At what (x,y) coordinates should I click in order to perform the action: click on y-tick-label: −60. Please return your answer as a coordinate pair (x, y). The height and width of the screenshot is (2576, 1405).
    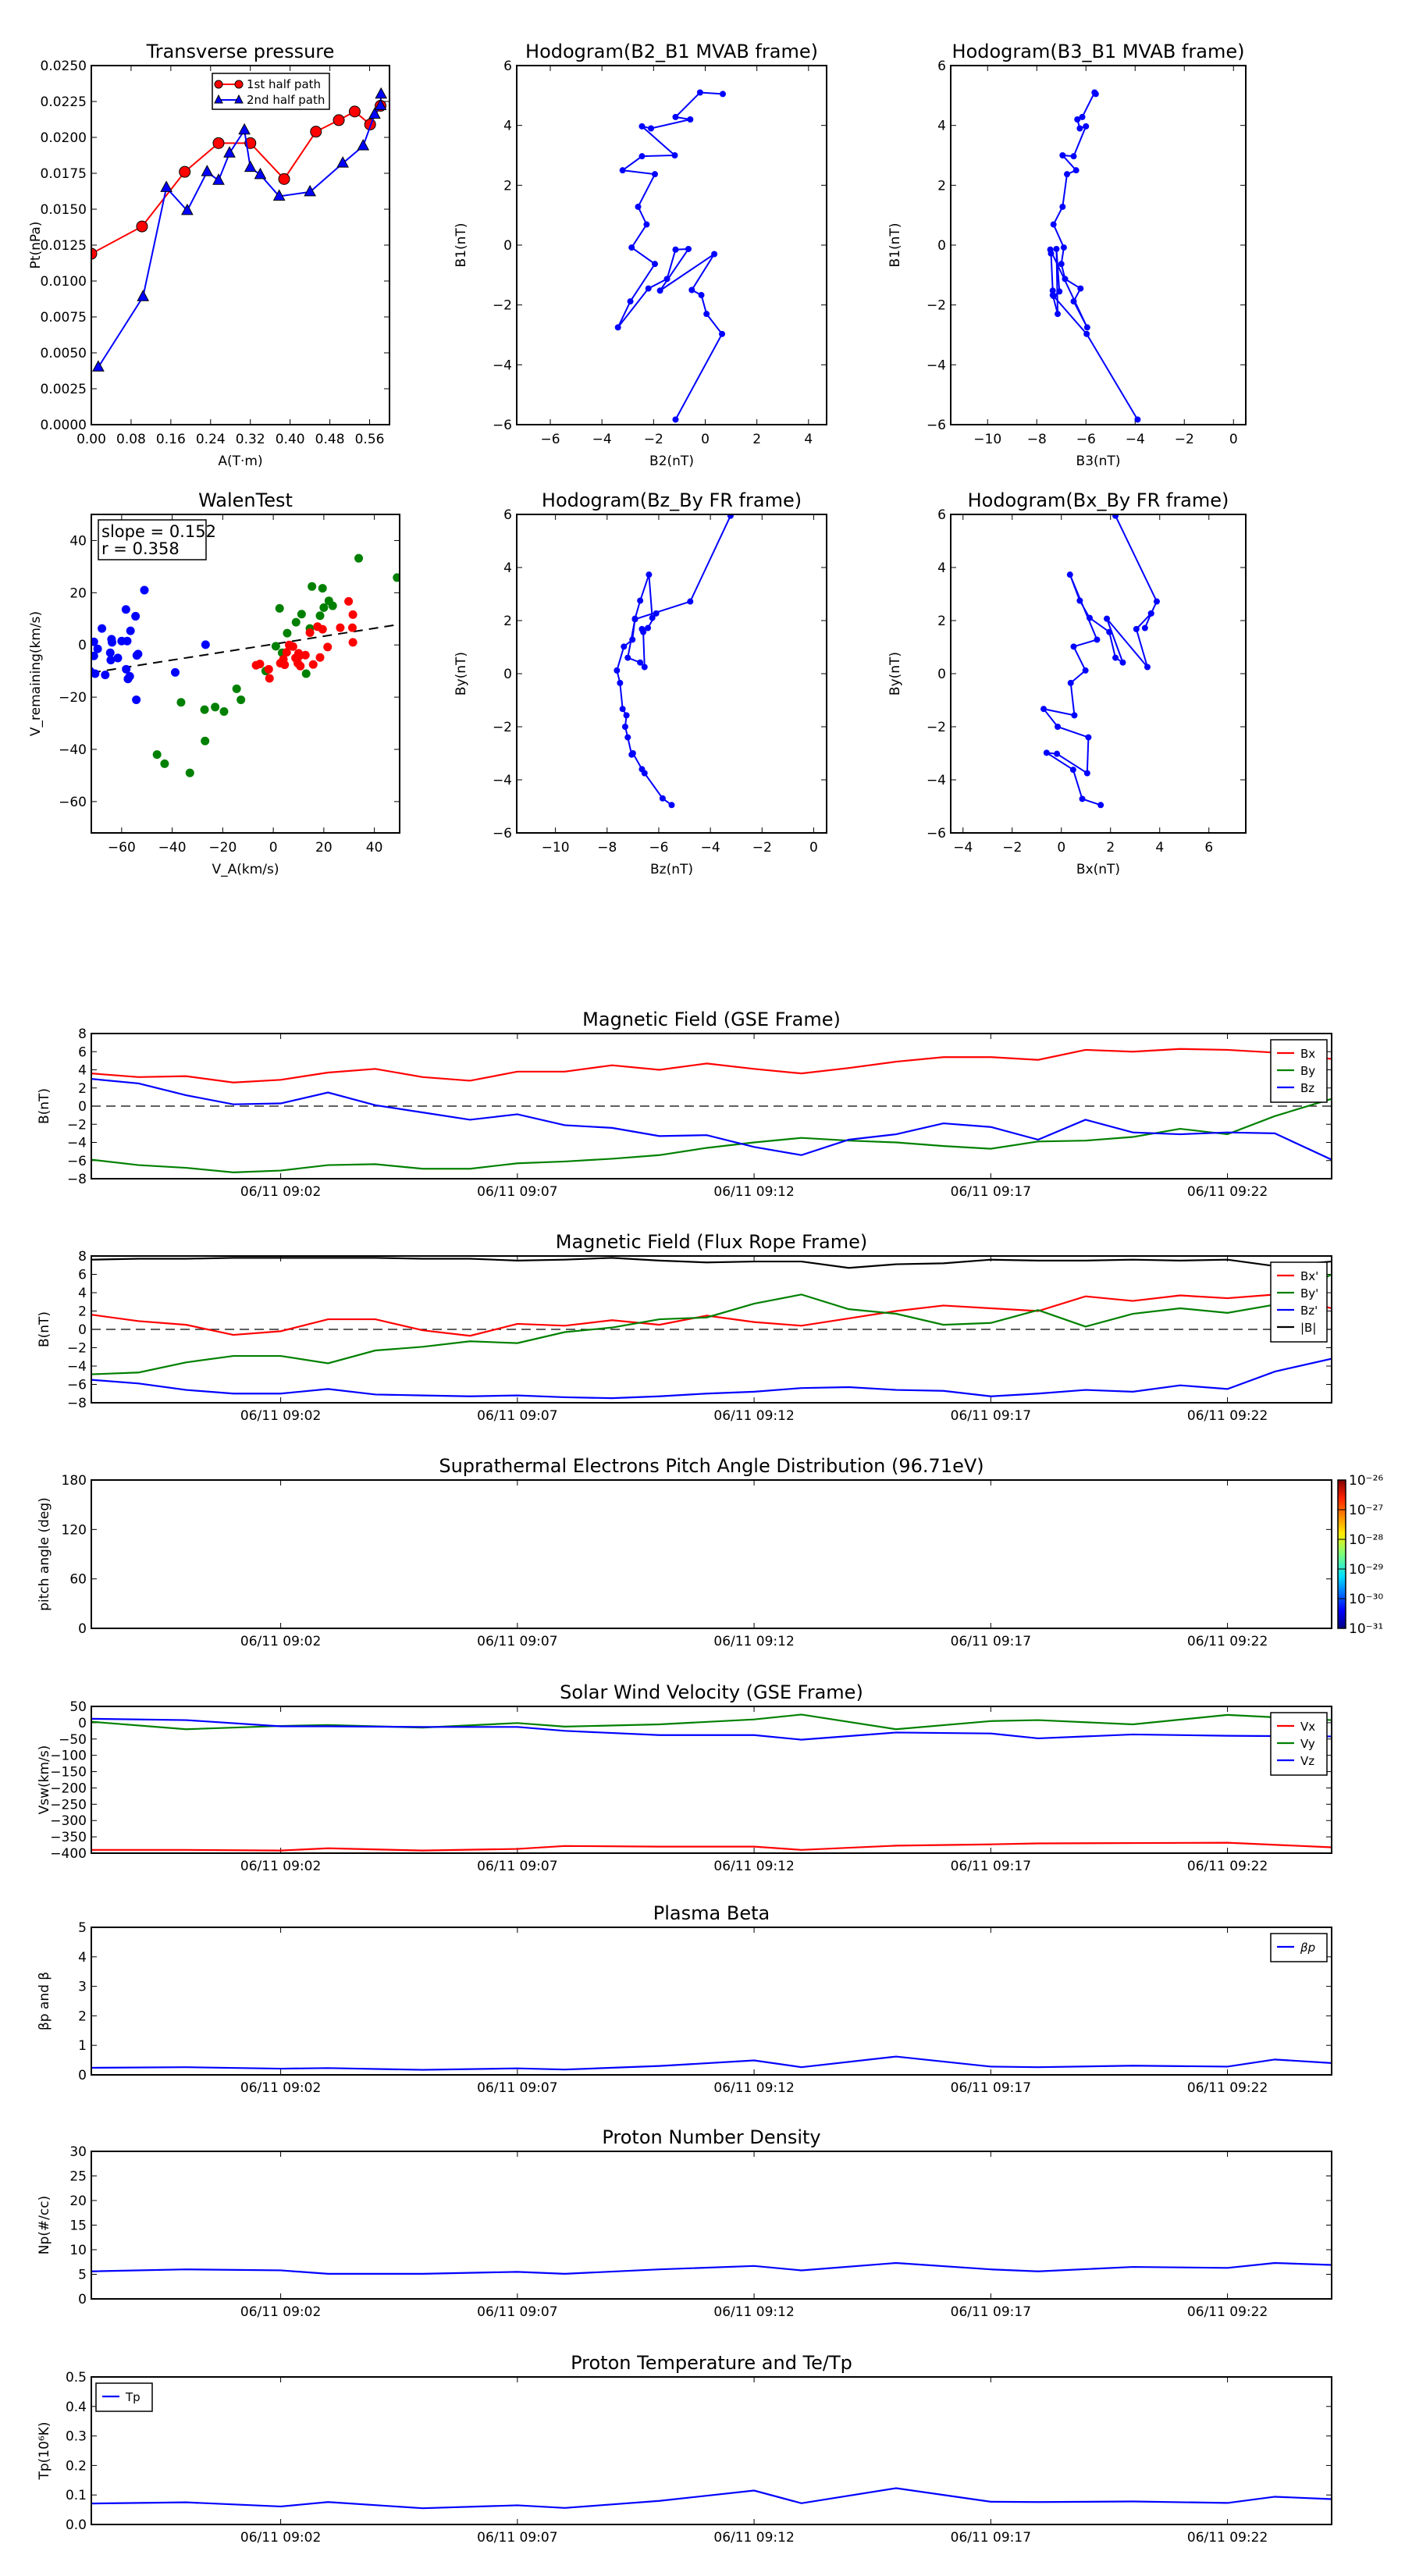
    Looking at the image, I should click on (73, 802).